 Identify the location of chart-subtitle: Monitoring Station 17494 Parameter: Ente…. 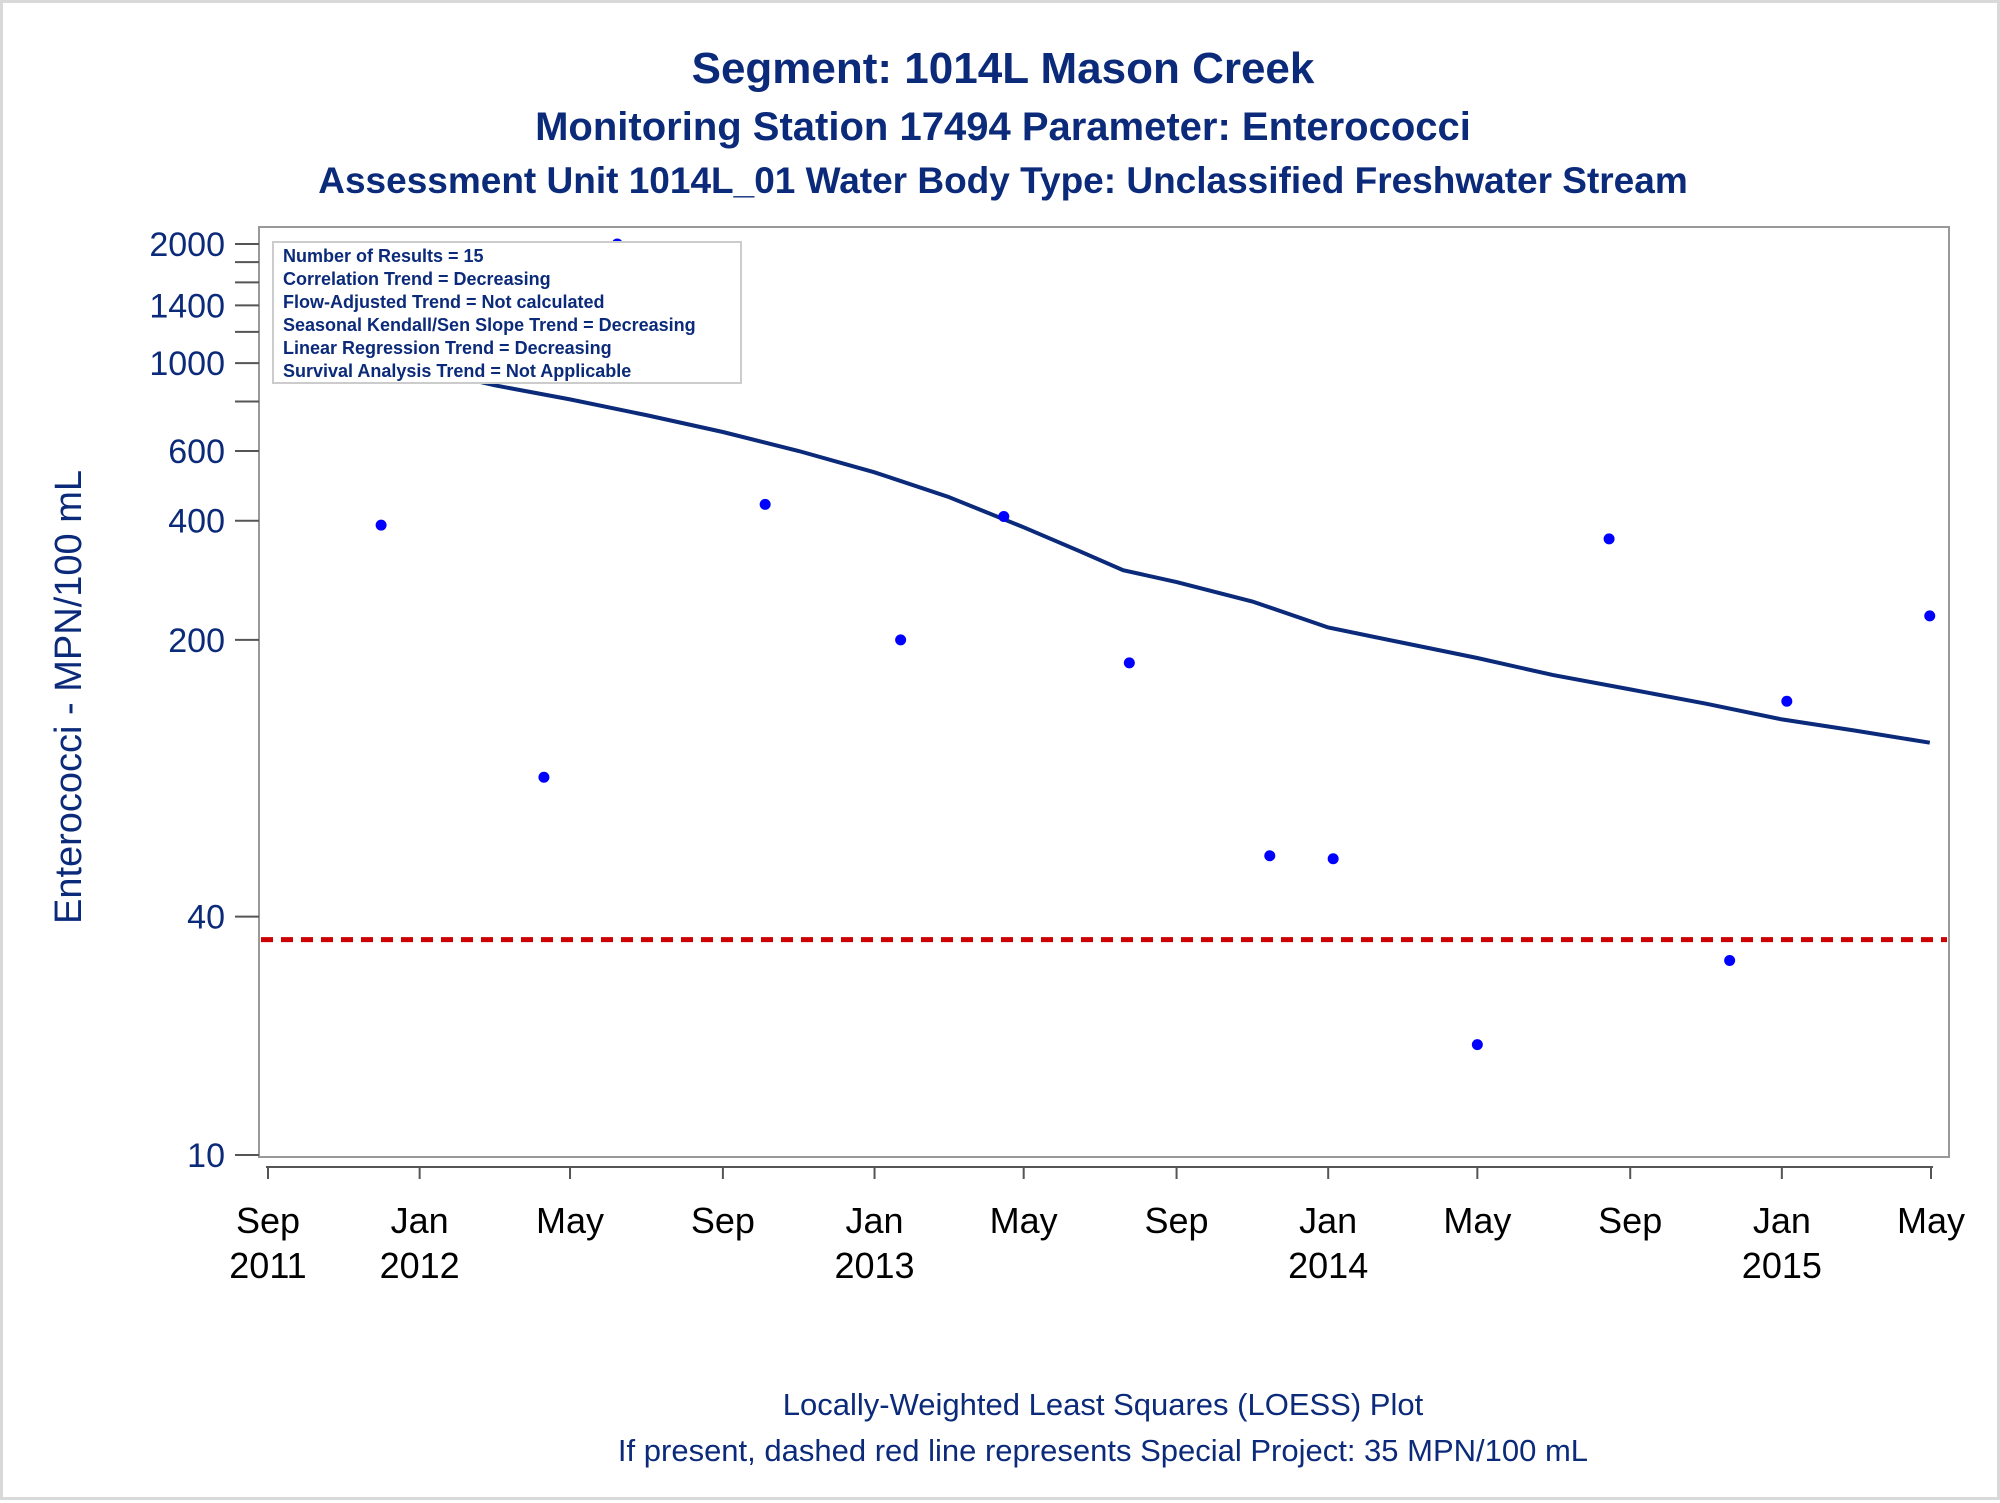
(1003, 127).